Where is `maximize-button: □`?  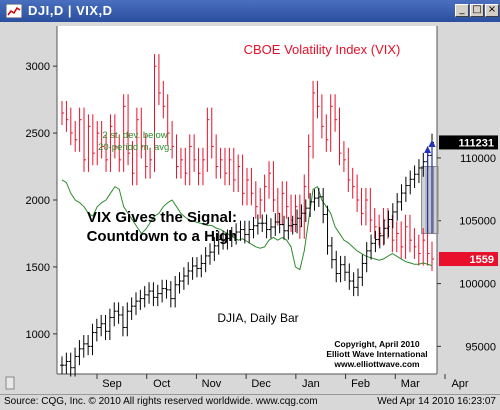
maximize-button: □ is located at coordinates (477, 10).